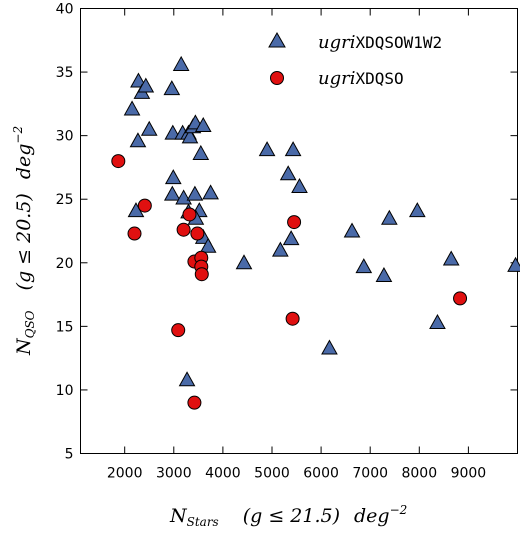 This screenshot has height=542, width=520. What do you see at coordinates (65, 10) in the screenshot?
I see `y-tick-label: 40` at bounding box center [65, 10].